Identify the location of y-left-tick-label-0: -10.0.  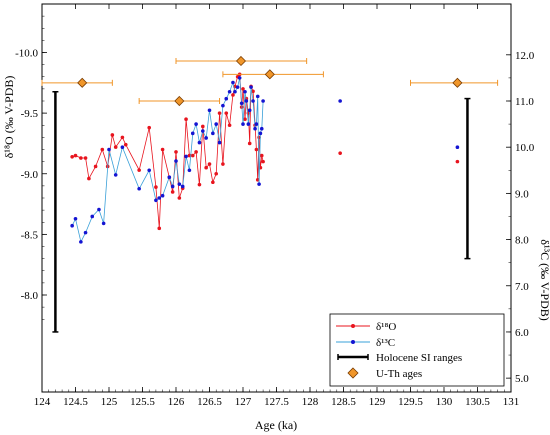
(26, 54).